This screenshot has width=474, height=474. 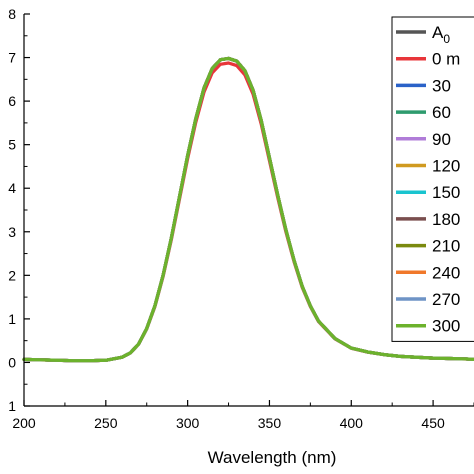 What do you see at coordinates (433, 423) in the screenshot?
I see `x-tick-label: 450` at bounding box center [433, 423].